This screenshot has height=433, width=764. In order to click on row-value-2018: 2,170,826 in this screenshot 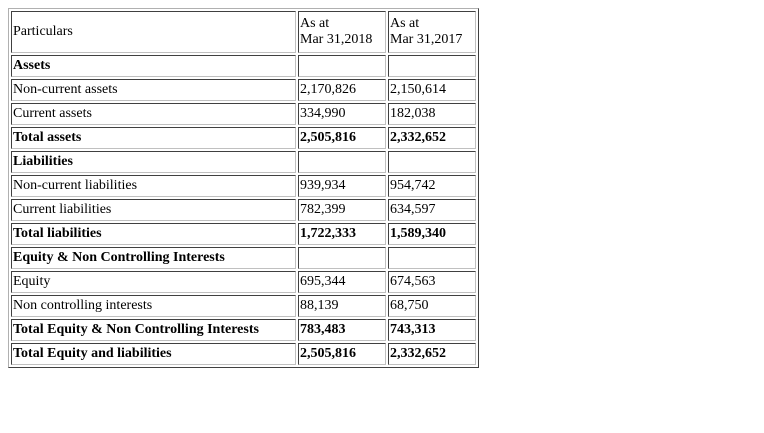, I will do `click(342, 90)`.